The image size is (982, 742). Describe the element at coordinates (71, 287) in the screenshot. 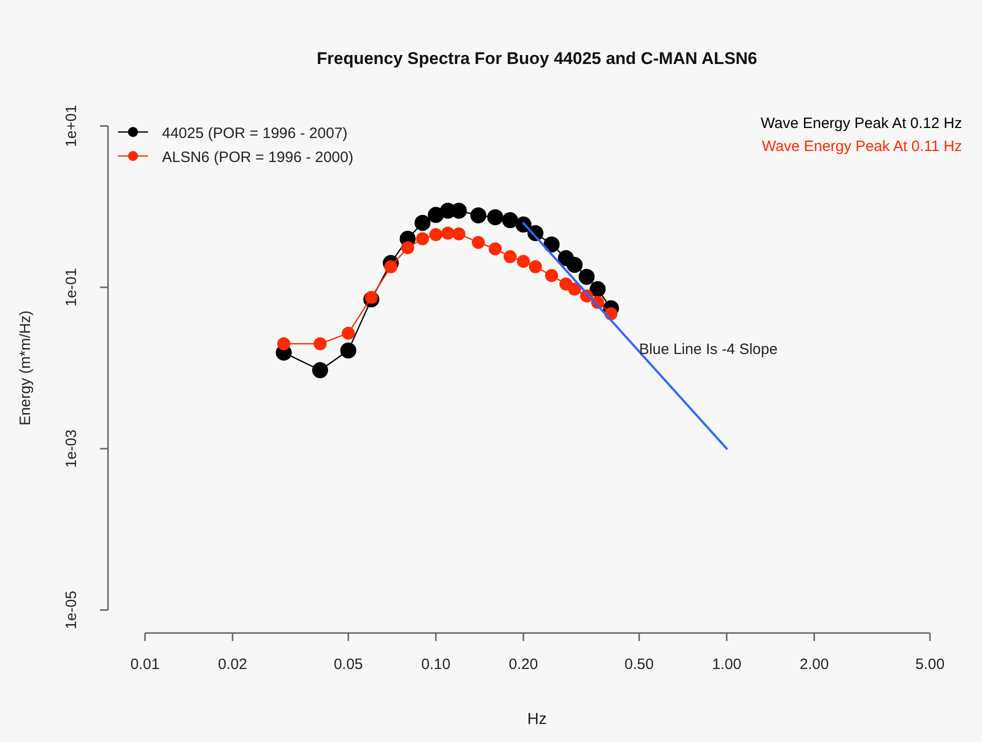

I see `y-tick-label: 1e-01` at that location.